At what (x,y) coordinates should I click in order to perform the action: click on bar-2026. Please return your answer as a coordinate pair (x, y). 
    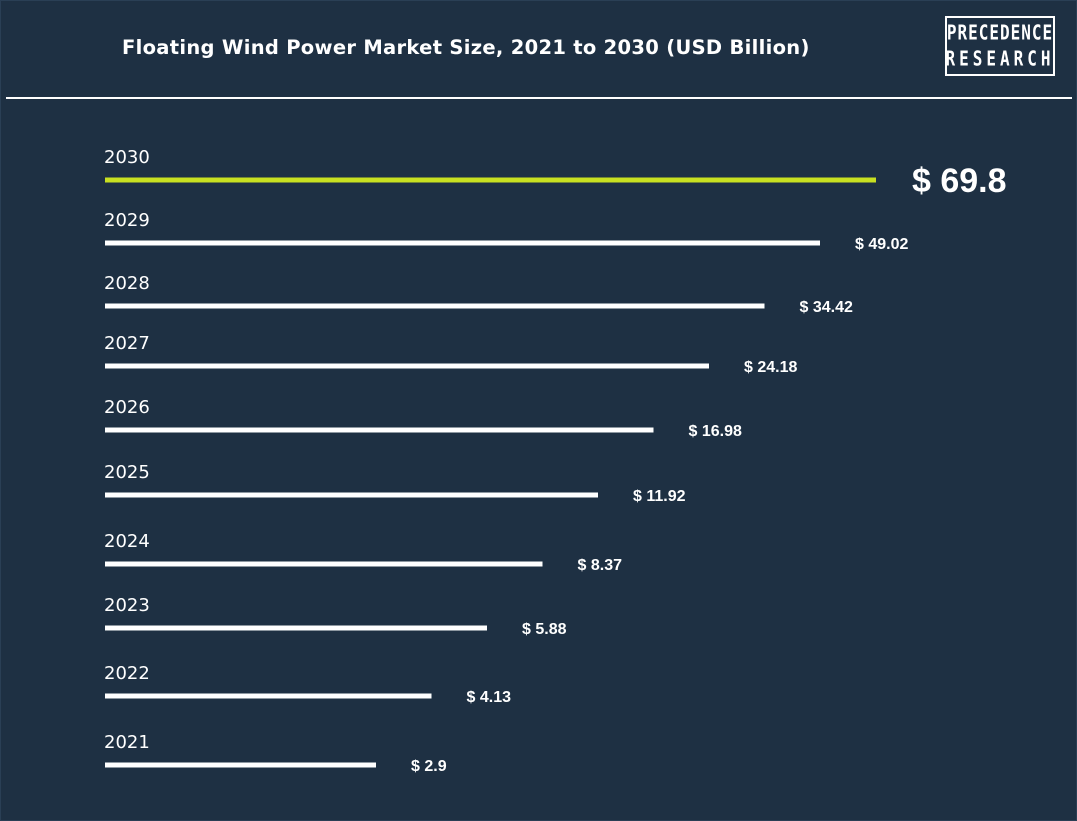
    Looking at the image, I should click on (379, 430).